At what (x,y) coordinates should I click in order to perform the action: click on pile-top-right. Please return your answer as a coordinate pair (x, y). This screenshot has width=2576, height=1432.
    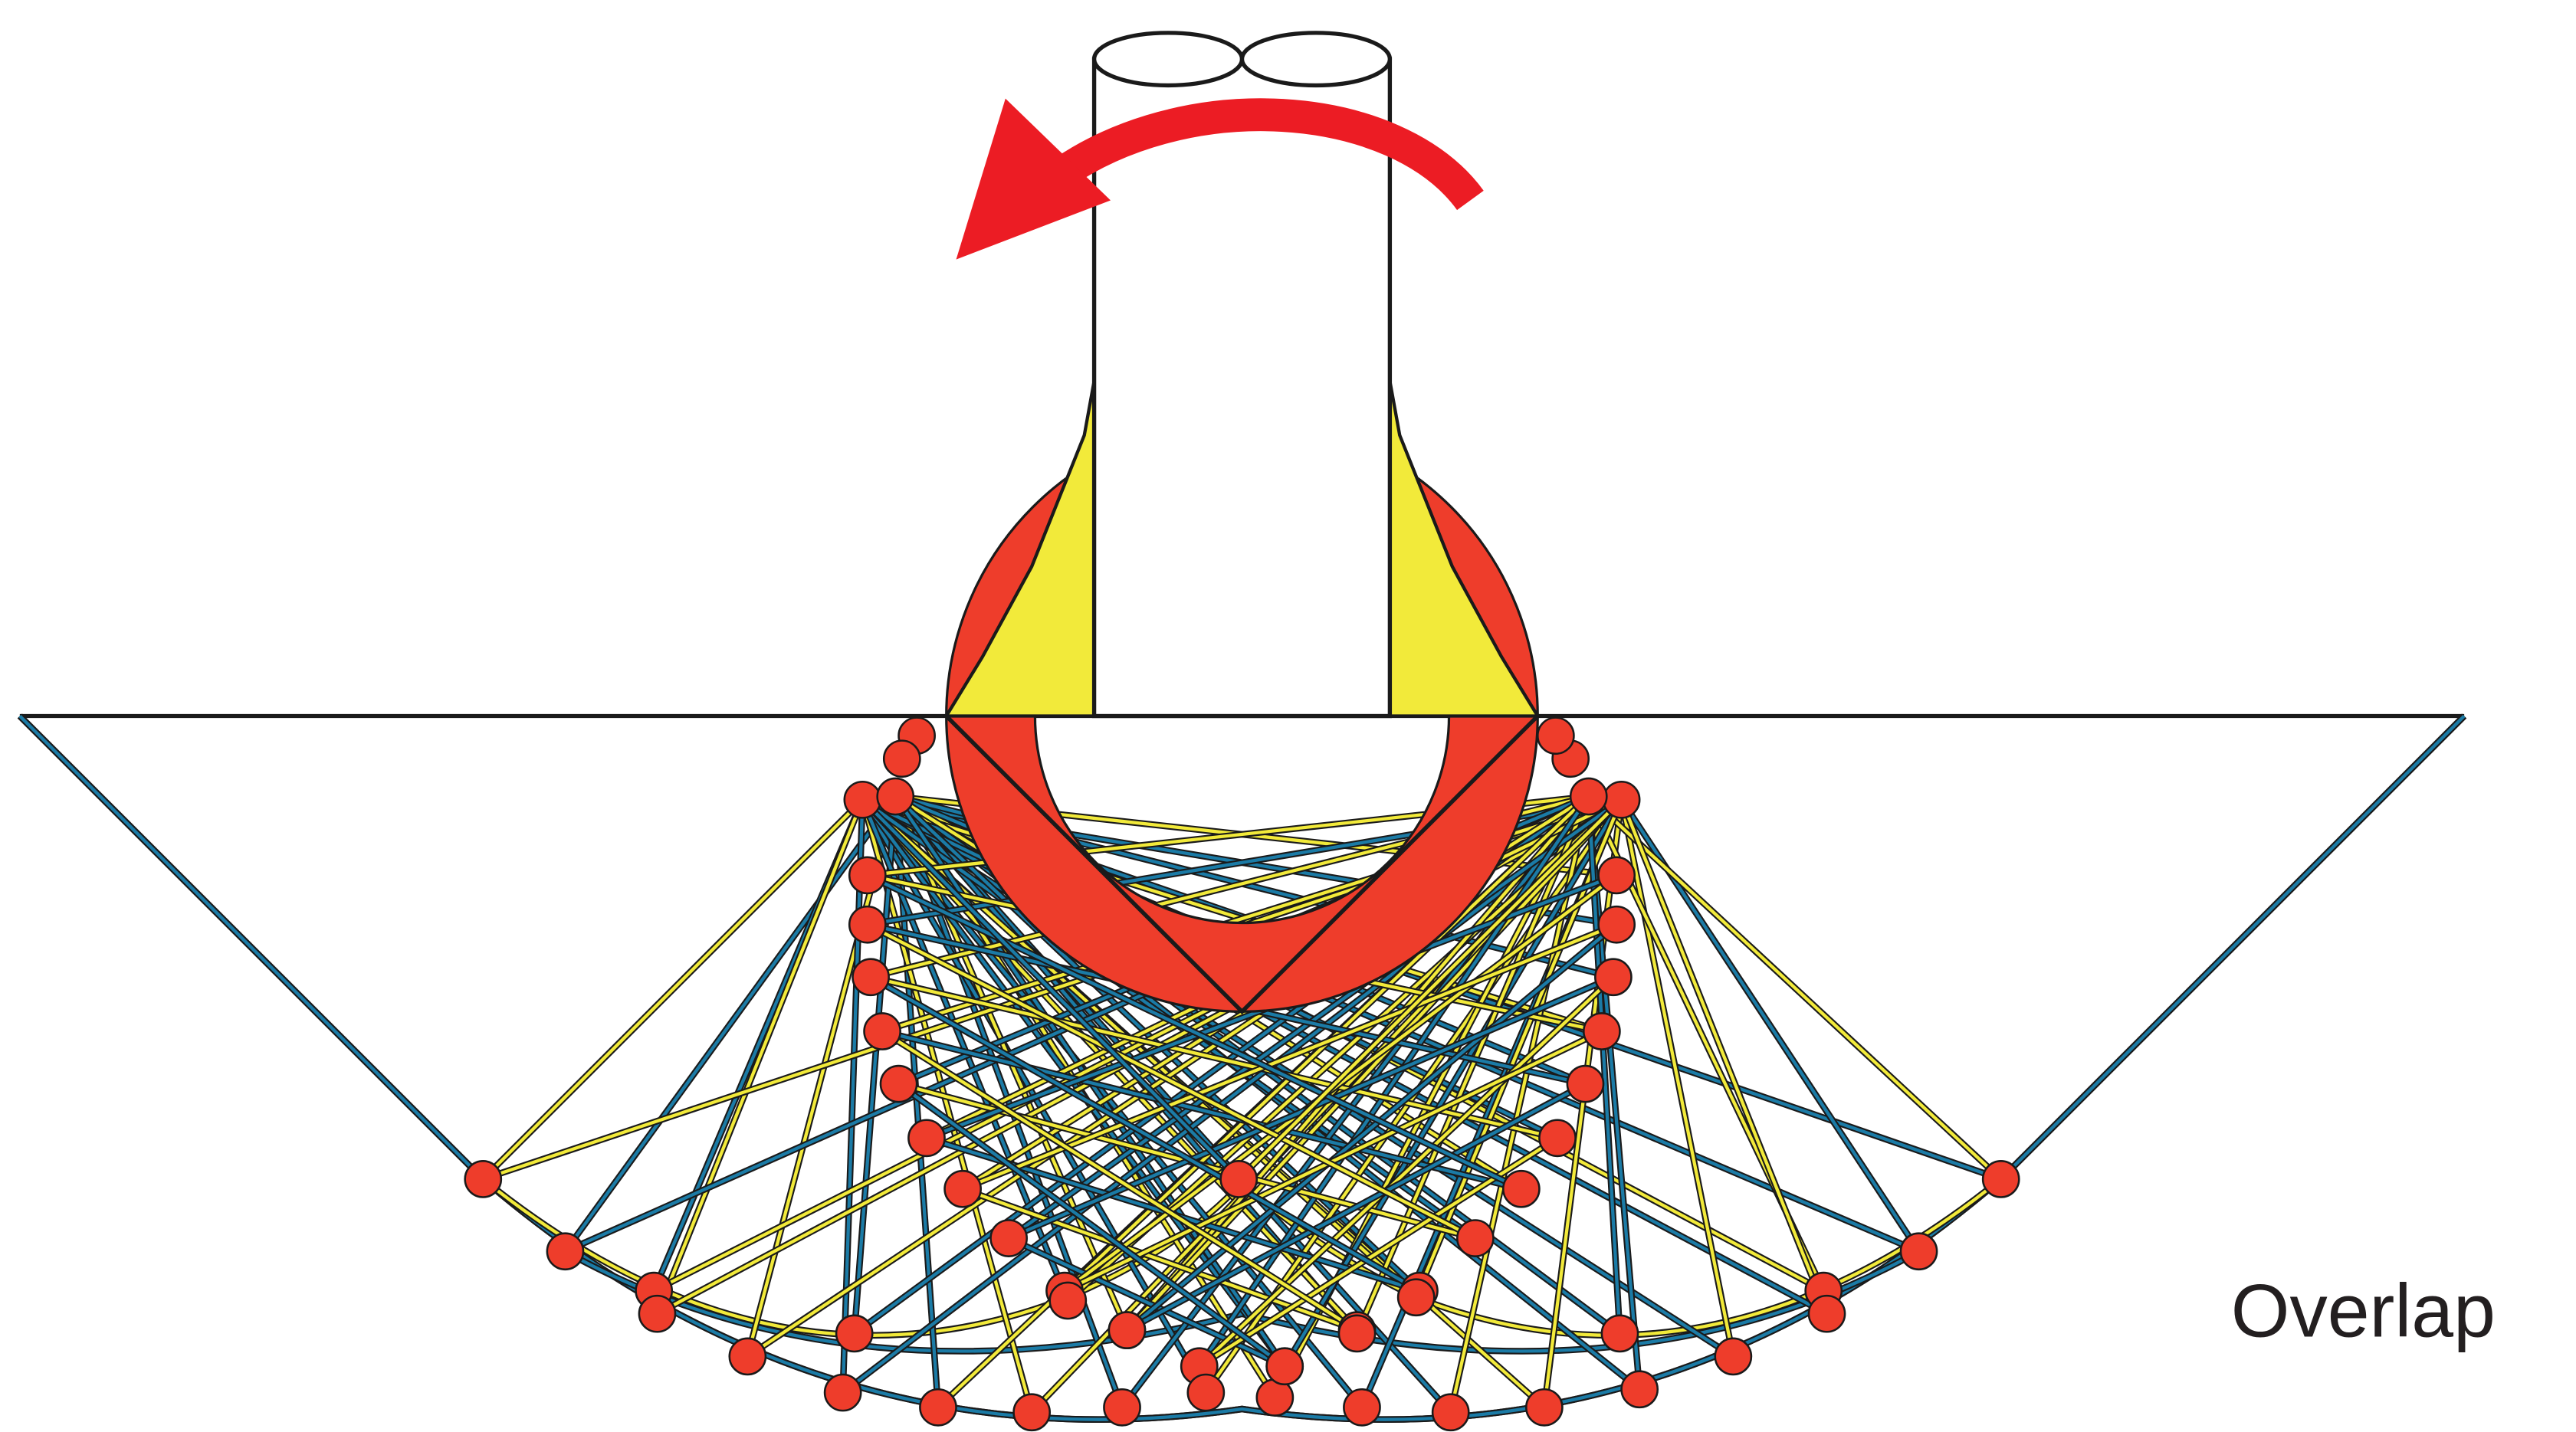
    Looking at the image, I should click on (1316, 59).